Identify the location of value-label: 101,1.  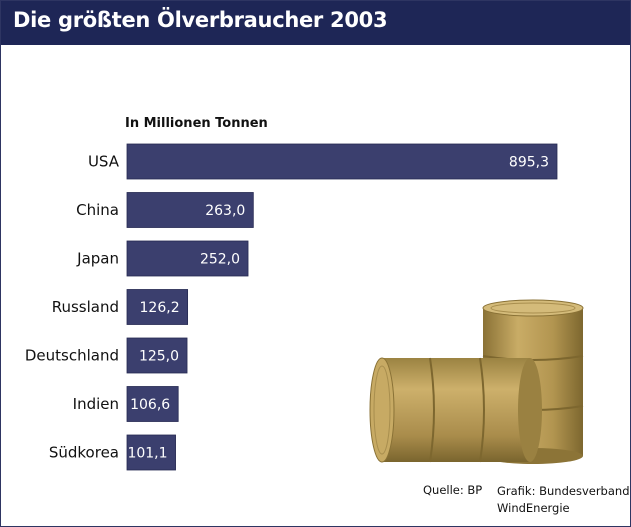
(147, 454).